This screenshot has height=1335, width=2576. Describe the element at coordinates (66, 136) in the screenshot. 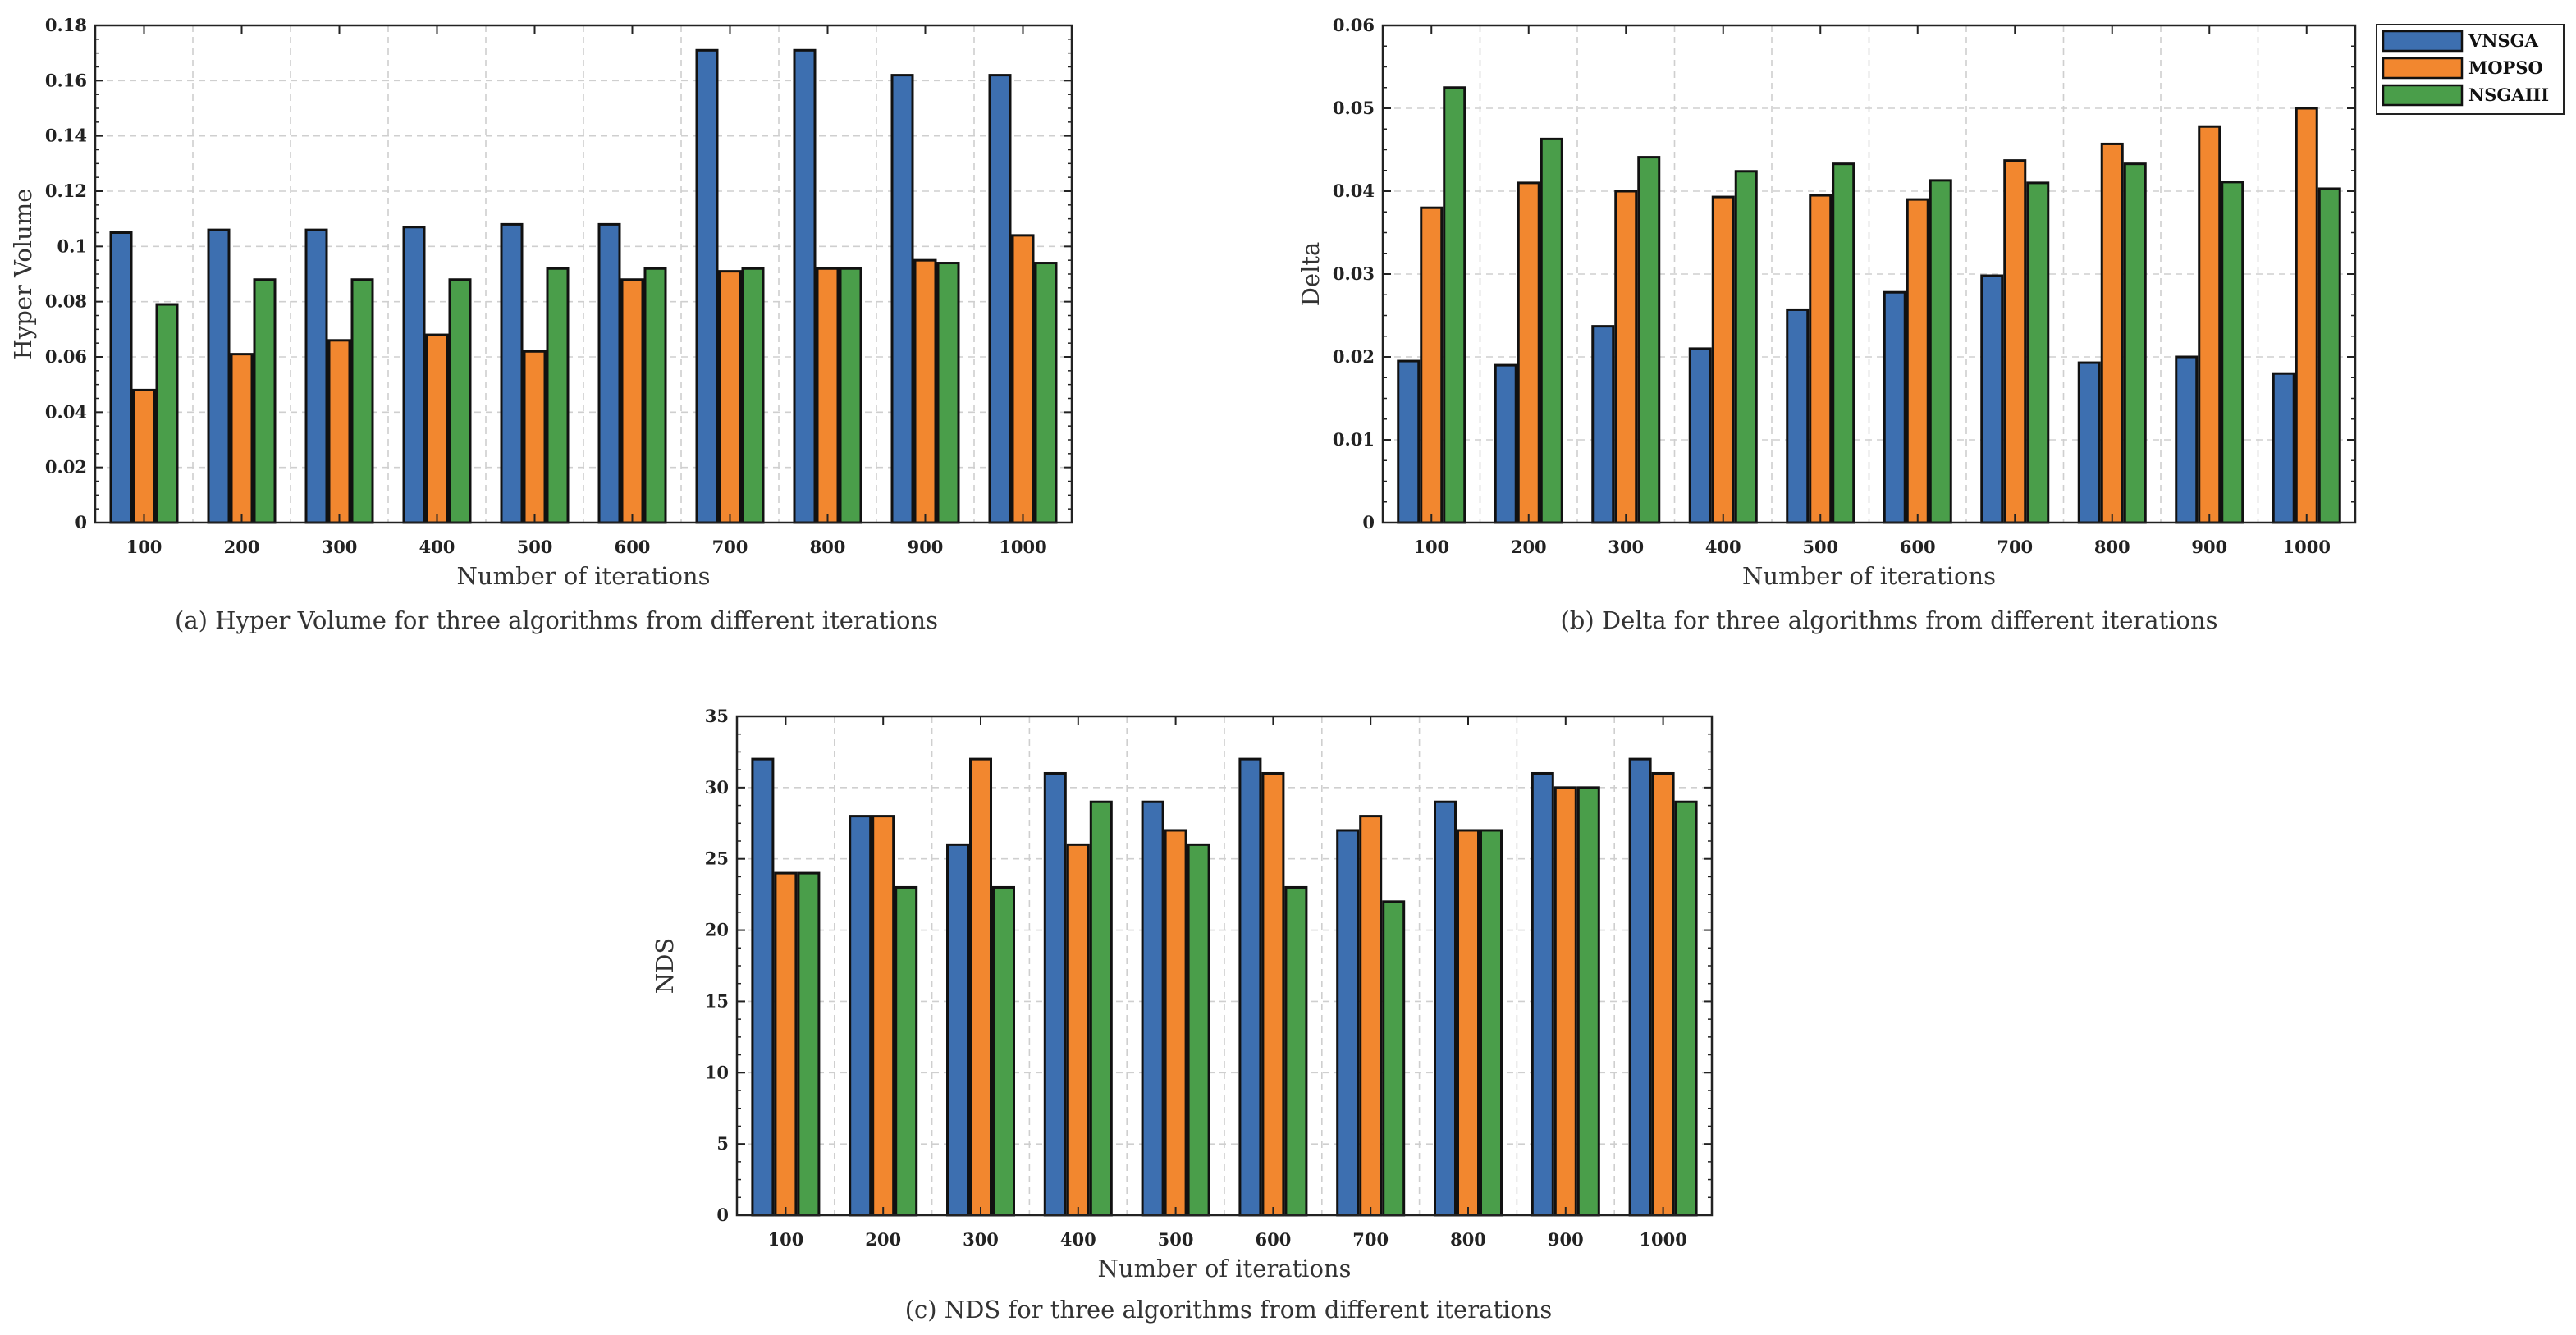

I see `y-tick-label: 0.14` at that location.